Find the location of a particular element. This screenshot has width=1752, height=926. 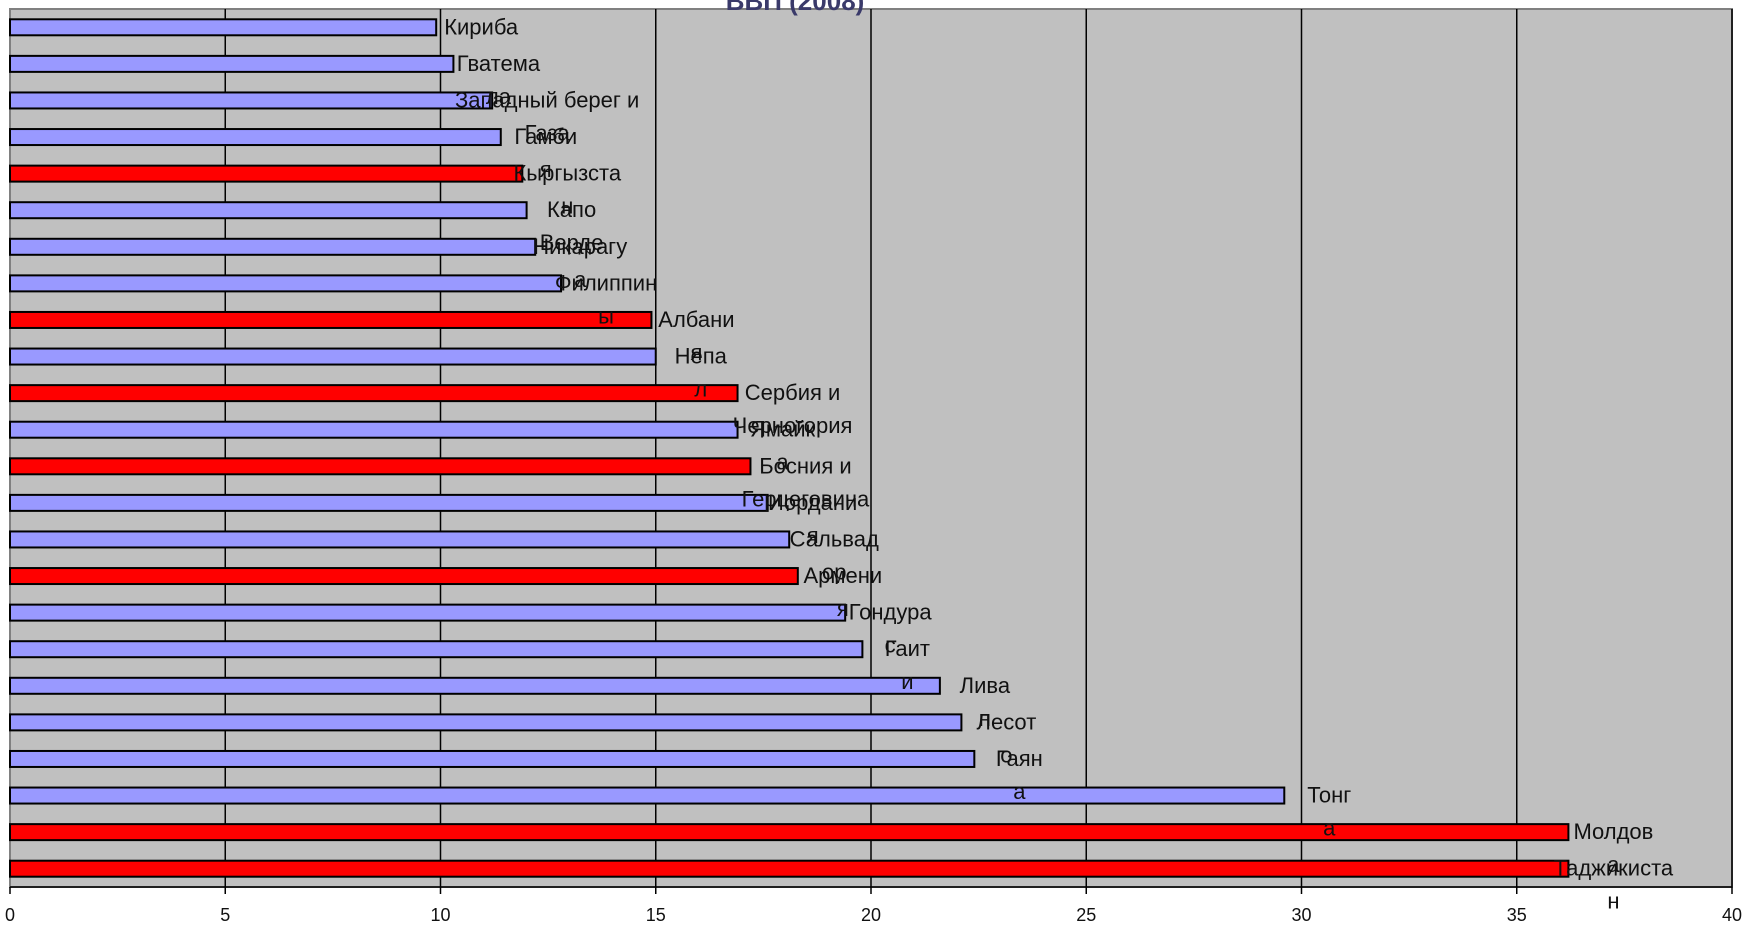

chart-title: ВВП (2008) is located at coordinates (795, 8).